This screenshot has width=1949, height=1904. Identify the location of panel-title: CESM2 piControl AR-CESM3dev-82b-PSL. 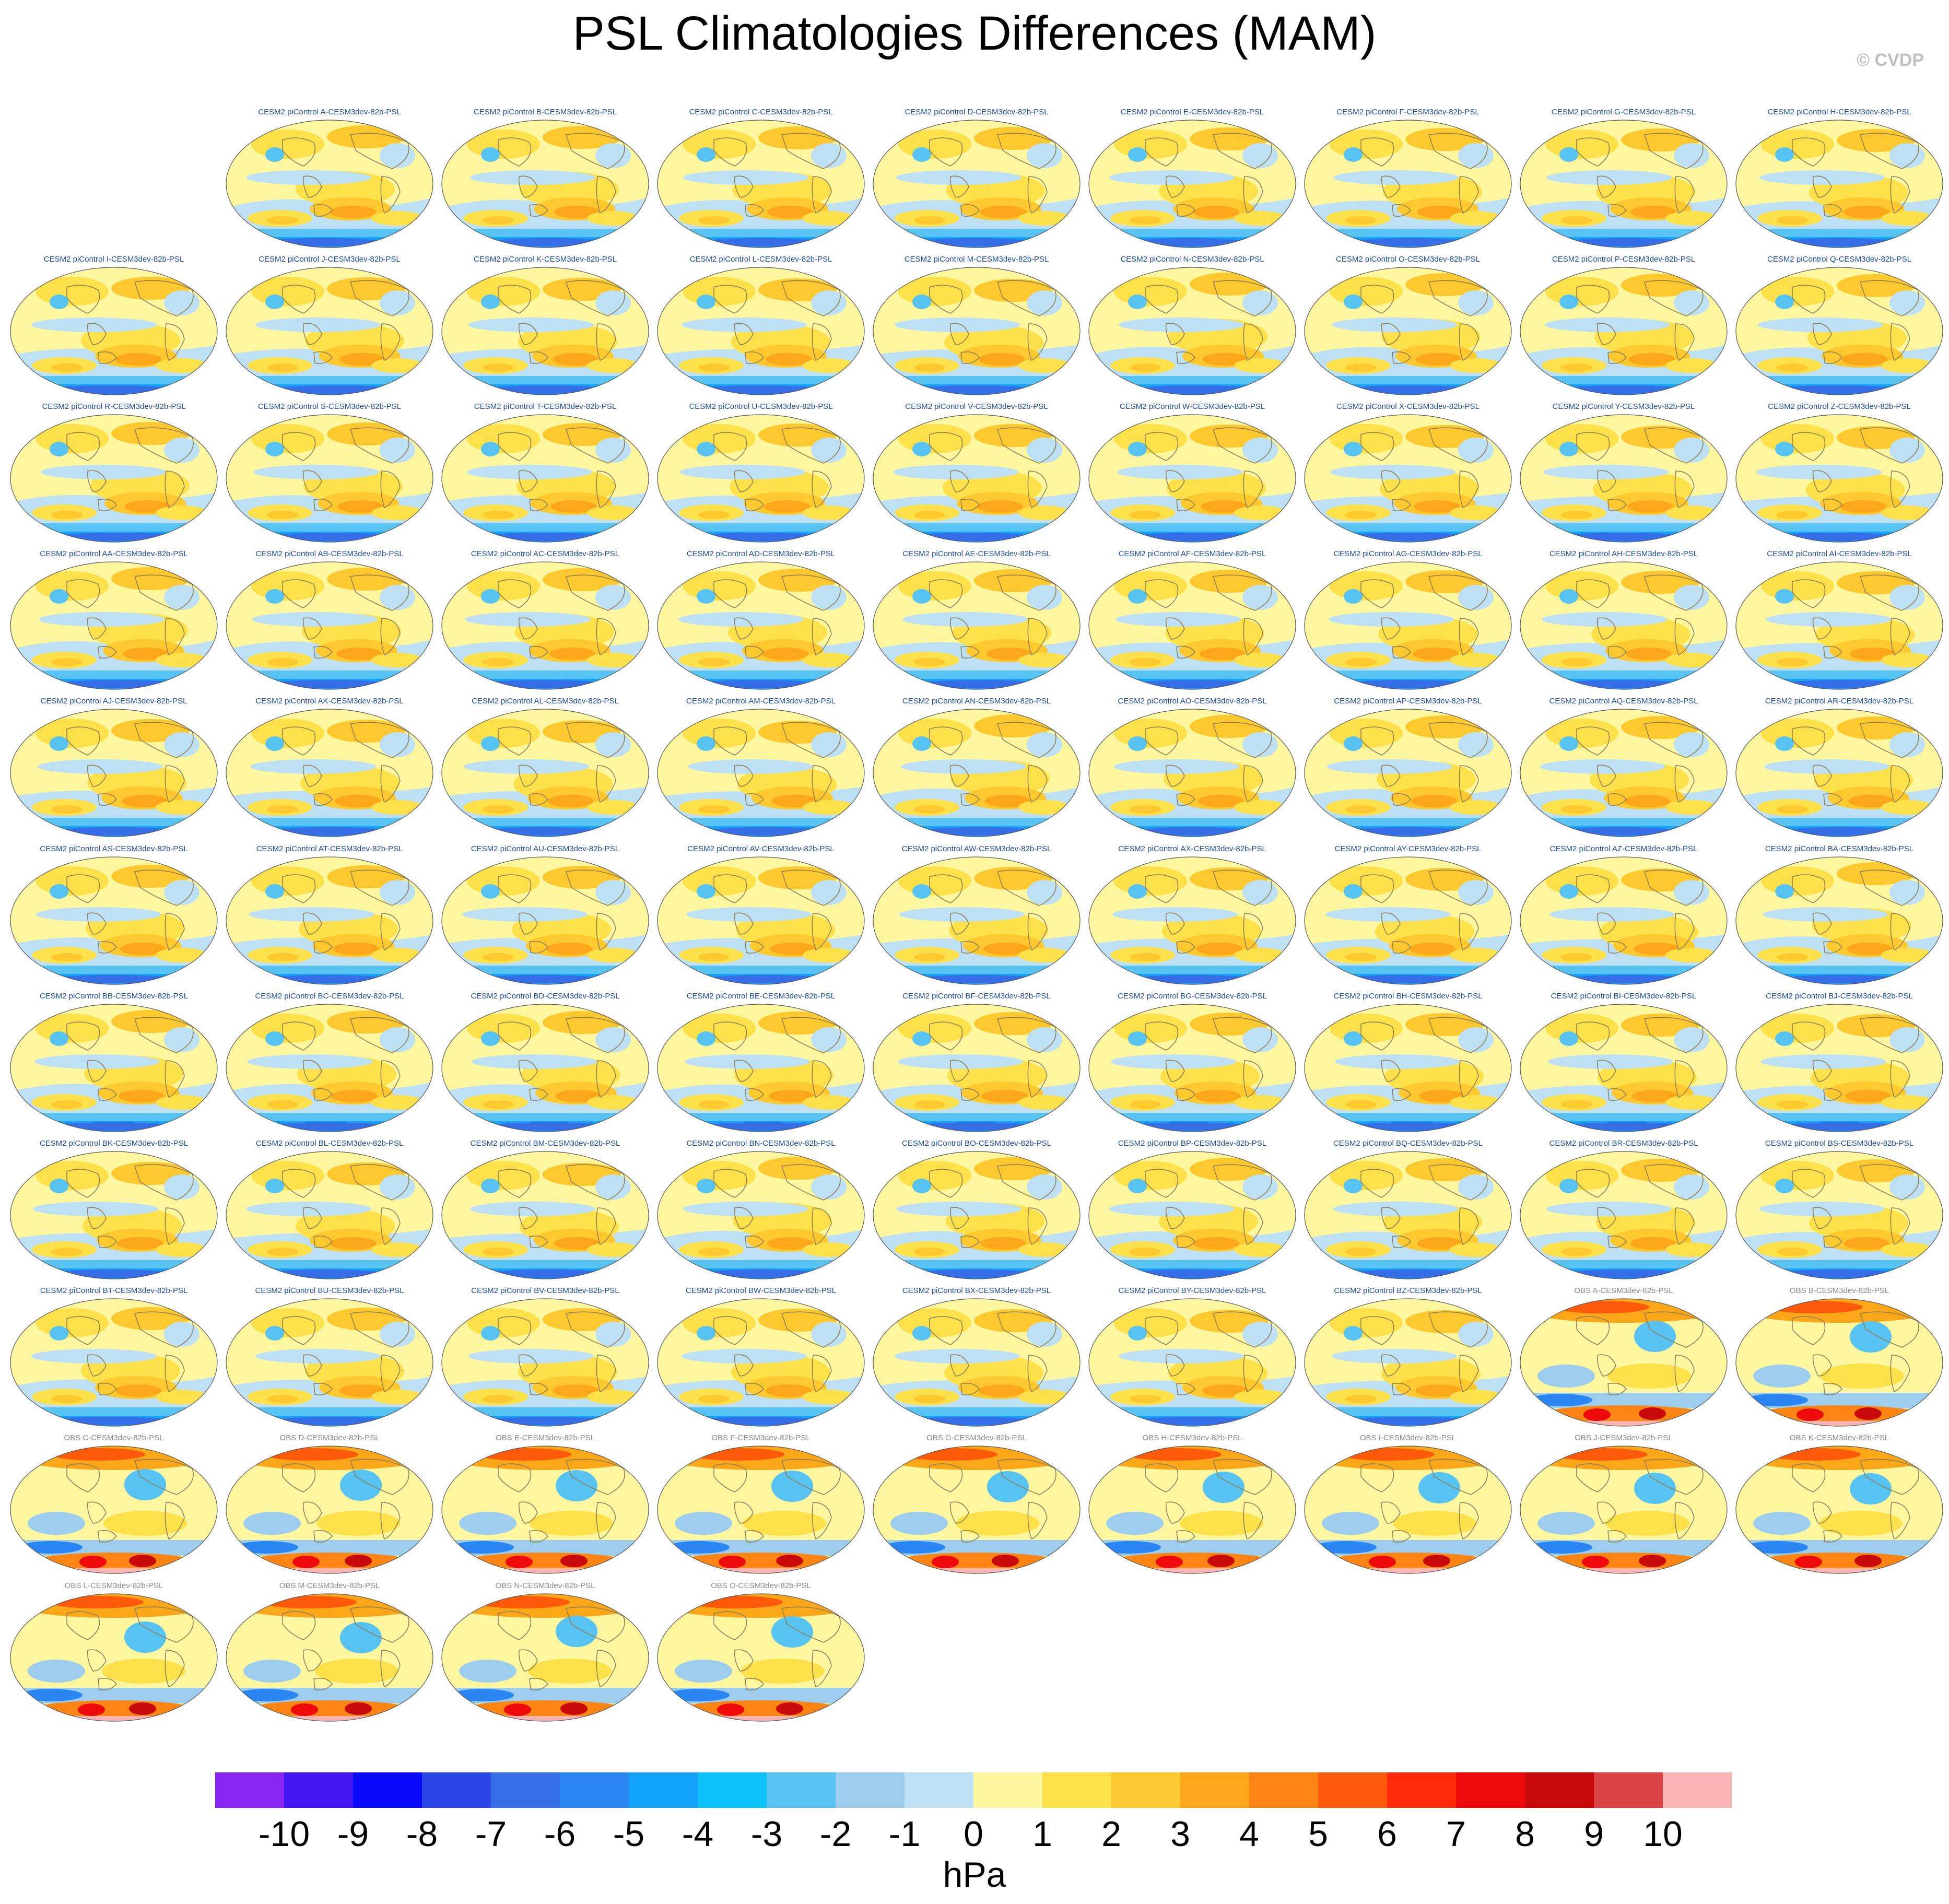
(1839, 701).